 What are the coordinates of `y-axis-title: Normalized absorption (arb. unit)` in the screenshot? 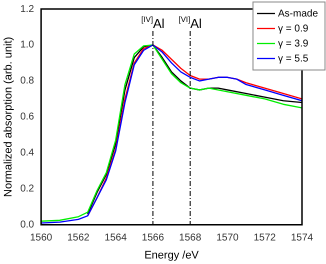 It's located at (8, 116).